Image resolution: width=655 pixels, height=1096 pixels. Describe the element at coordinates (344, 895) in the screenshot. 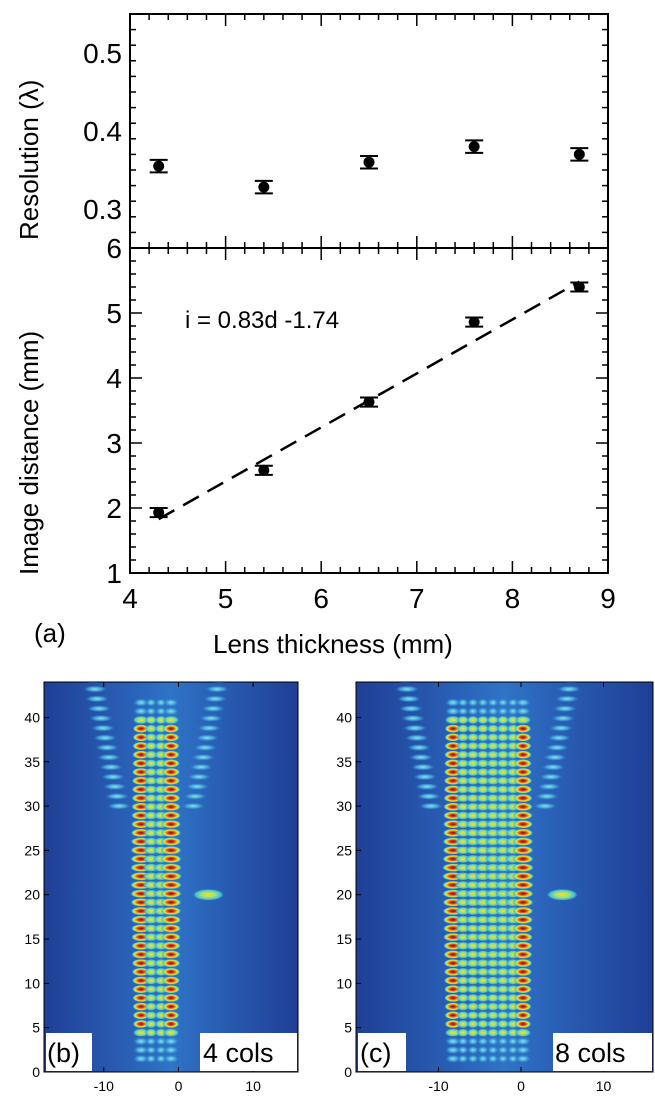

I see `heatmap-y-tick-label: 20` at that location.